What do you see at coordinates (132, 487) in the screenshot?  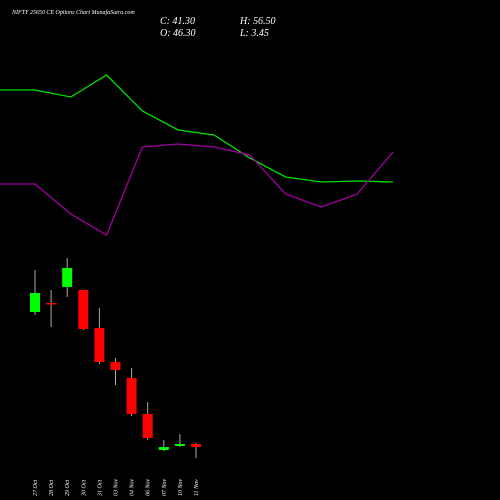 I see `x-tick-label: 04 Nov` at bounding box center [132, 487].